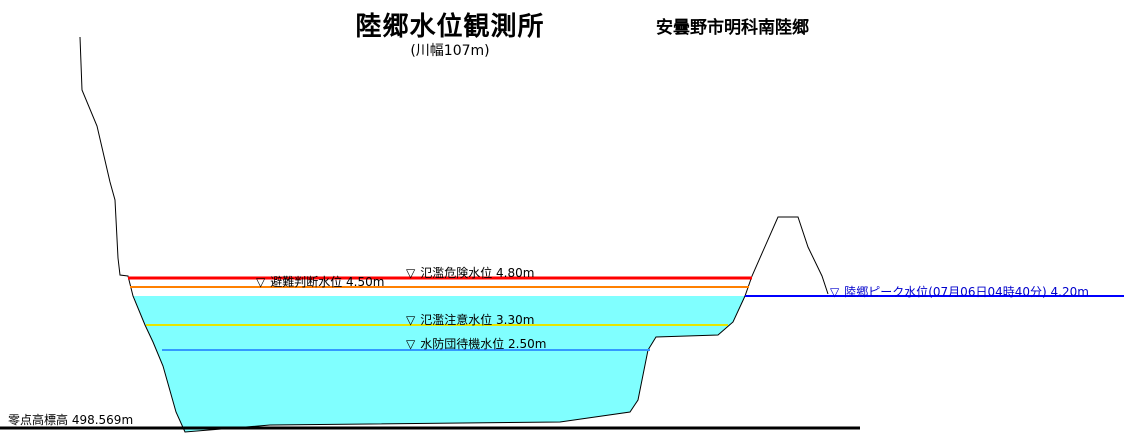 Image resolution: width=1124 pixels, height=437 pixels. What do you see at coordinates (732, 28) in the screenshot?
I see `station-location: 安曇野市明科南陸郷` at bounding box center [732, 28].